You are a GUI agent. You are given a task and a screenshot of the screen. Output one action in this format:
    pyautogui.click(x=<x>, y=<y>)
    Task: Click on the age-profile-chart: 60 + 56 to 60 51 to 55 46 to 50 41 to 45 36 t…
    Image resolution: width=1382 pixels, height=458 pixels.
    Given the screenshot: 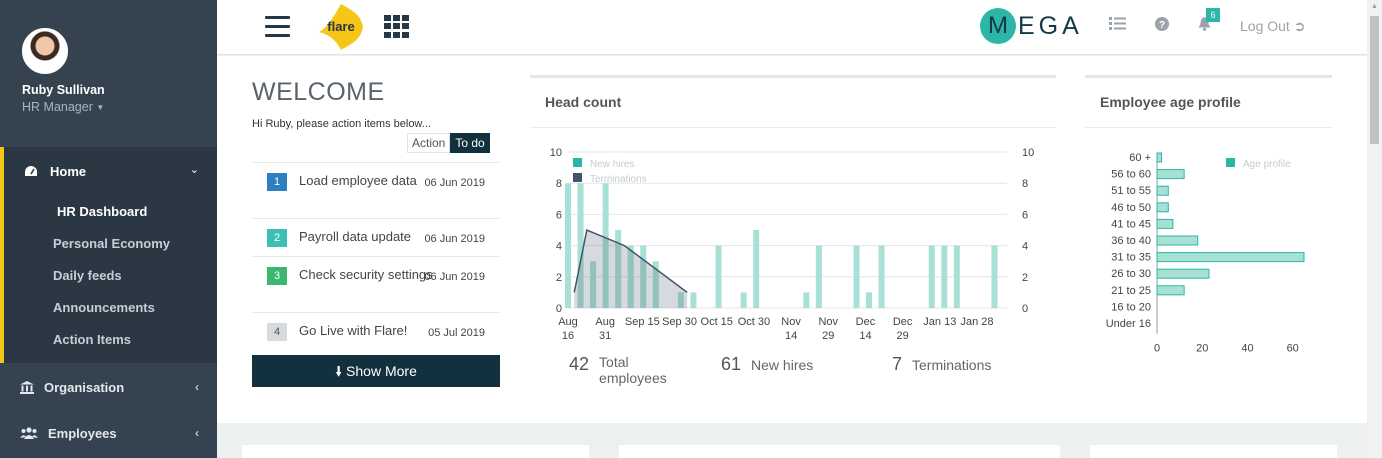 What is the action you would take?
    pyautogui.click(x=1205, y=253)
    